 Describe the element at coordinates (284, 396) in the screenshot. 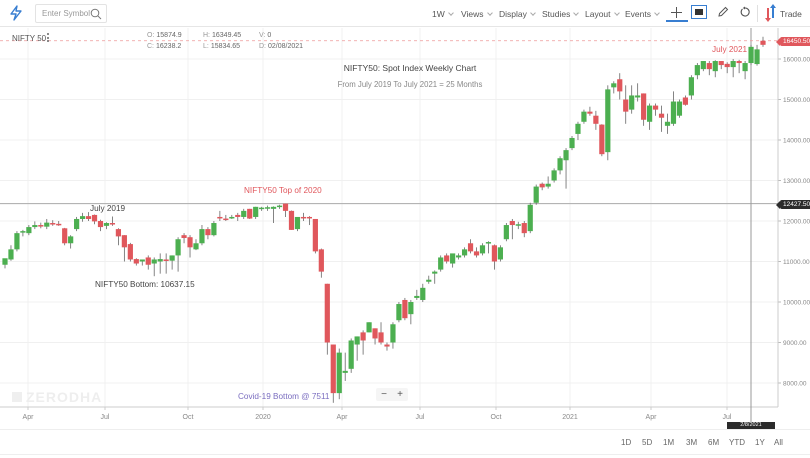

I see `annotation-covid-bottom: Covid-19 Bottom @ 7511` at that location.